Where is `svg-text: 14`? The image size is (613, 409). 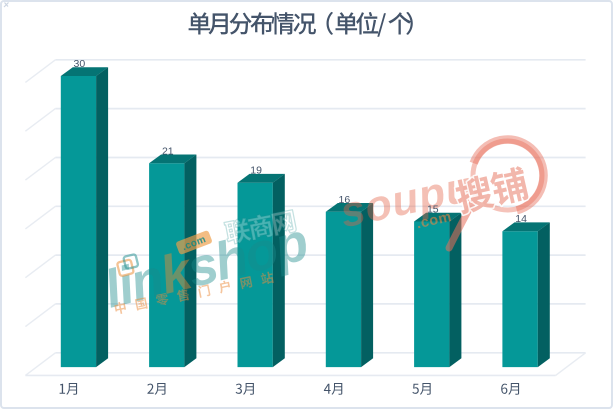
svg-text: 14 is located at coordinates (521, 219).